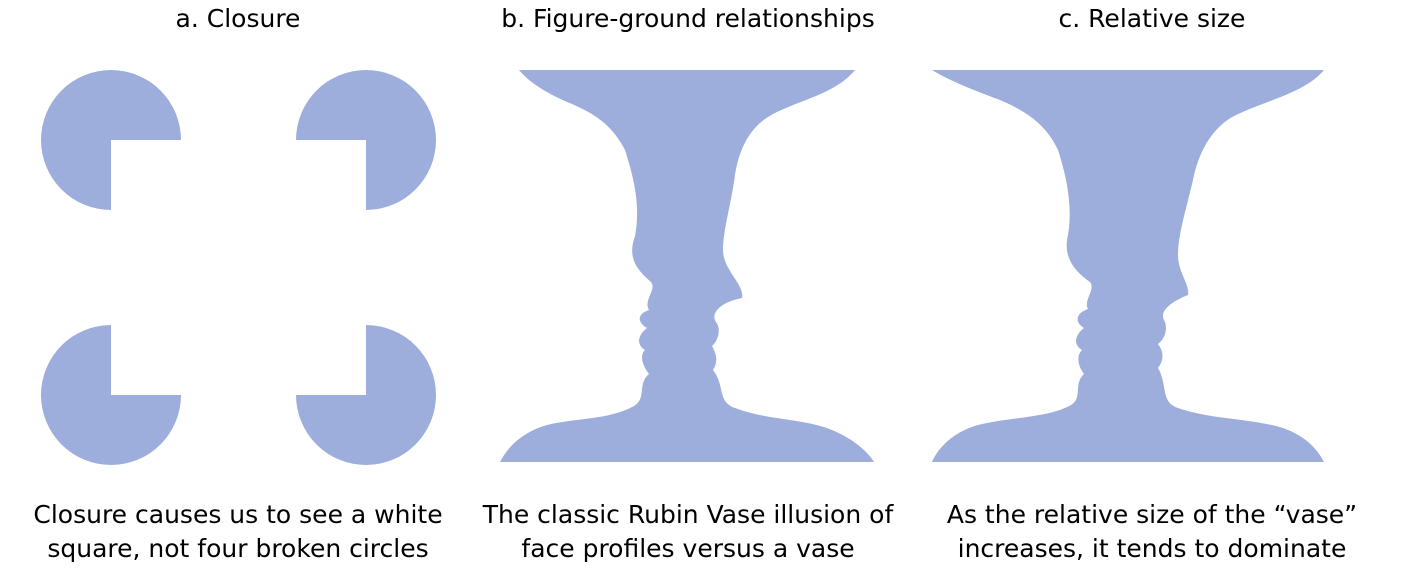 The width and height of the screenshot is (1404, 573). I want to click on panel-relative-size-title: c. Relative size, so click(1152, 18).